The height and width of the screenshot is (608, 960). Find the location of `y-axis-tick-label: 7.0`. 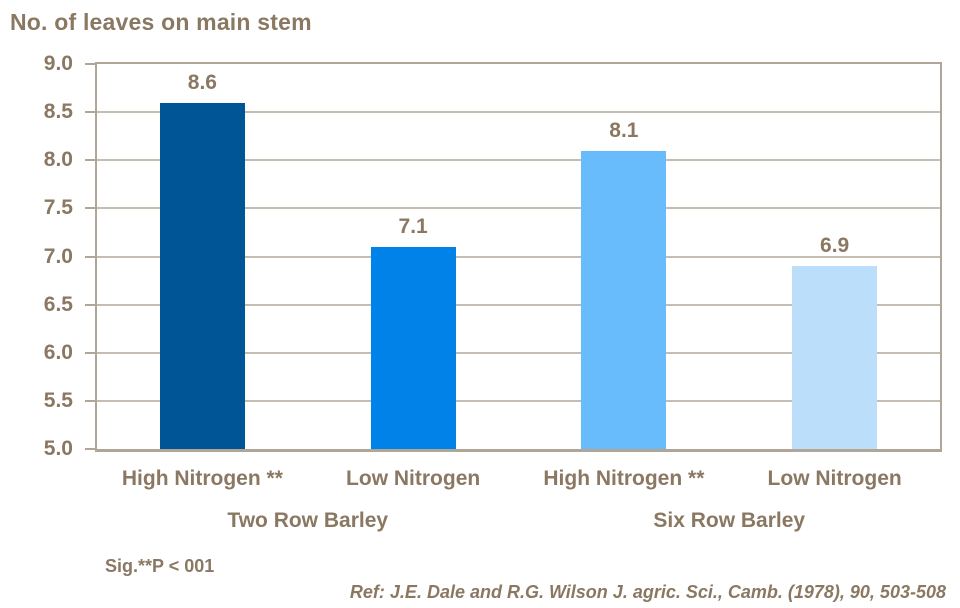

y-axis-tick-label: 7.0 is located at coordinates (58, 256).